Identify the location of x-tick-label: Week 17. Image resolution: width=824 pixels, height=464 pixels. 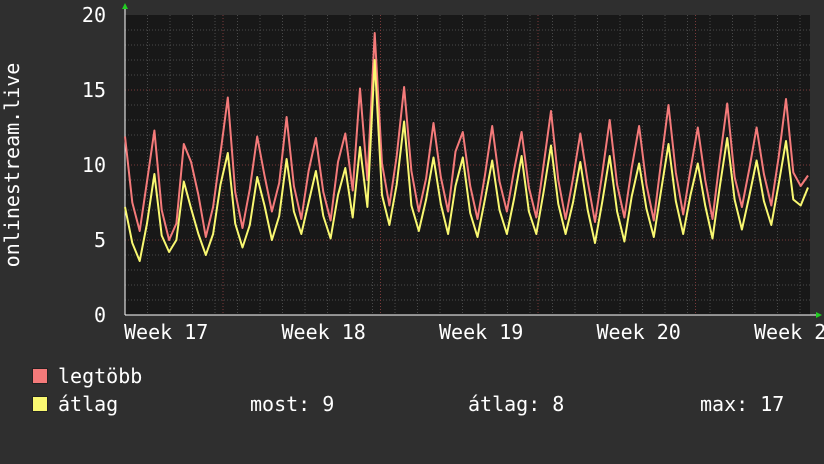
(166, 332).